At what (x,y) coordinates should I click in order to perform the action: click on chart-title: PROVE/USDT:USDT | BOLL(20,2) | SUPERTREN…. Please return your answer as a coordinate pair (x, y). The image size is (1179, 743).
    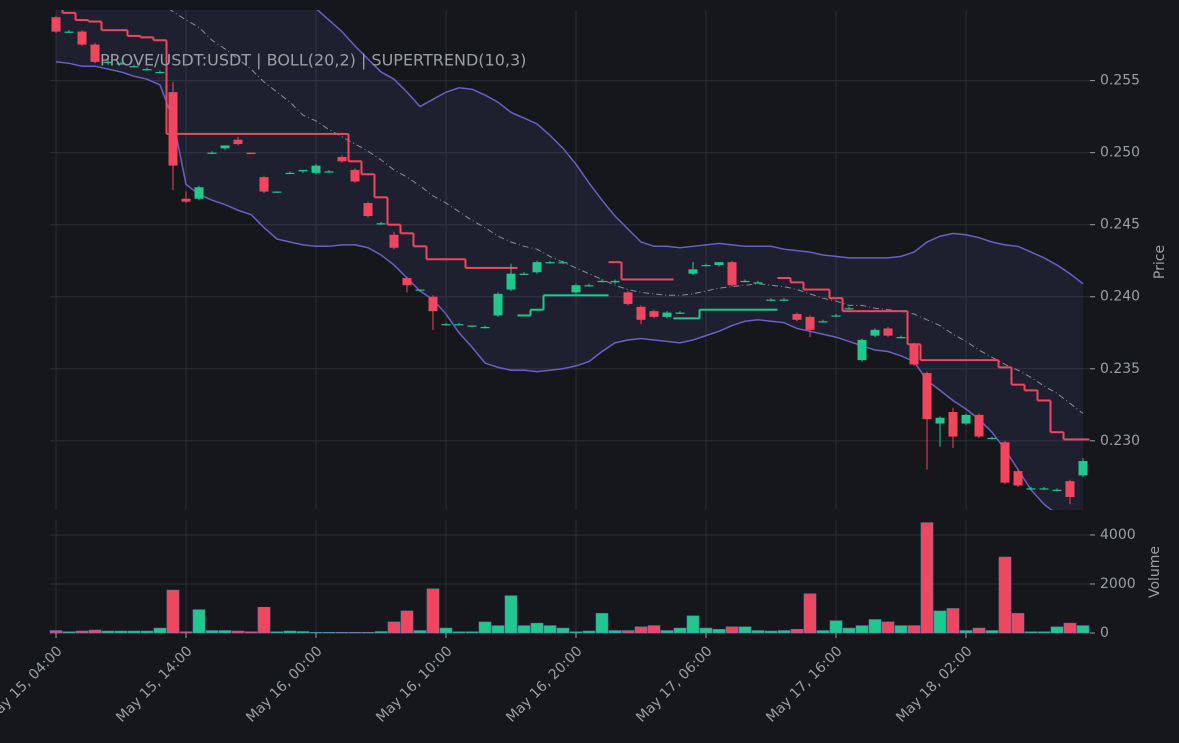
    Looking at the image, I should click on (313, 60).